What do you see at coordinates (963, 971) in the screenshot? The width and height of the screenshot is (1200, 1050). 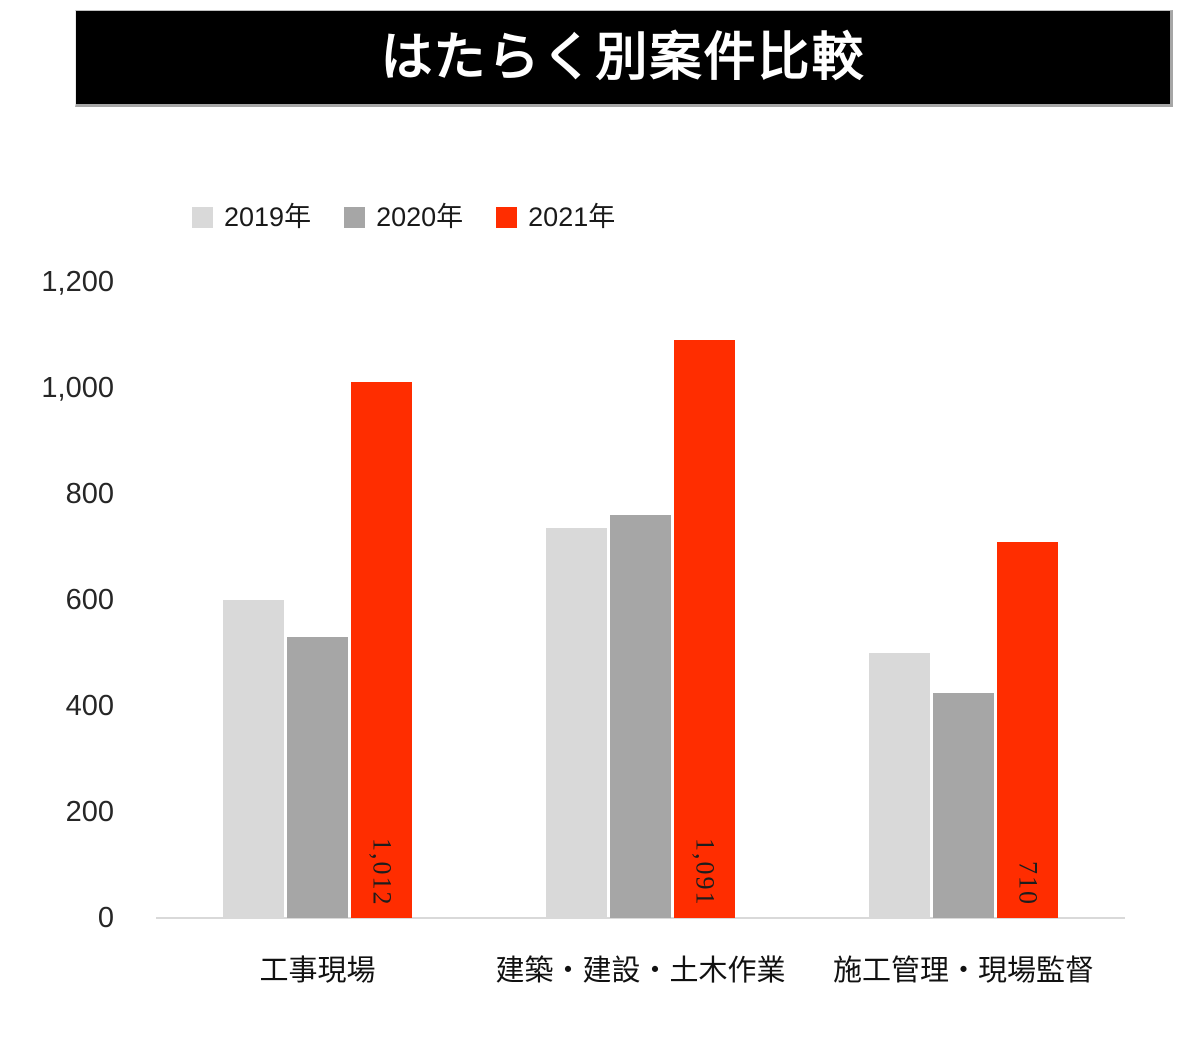 I see `x-category-label: 施工管理・現場監督` at bounding box center [963, 971].